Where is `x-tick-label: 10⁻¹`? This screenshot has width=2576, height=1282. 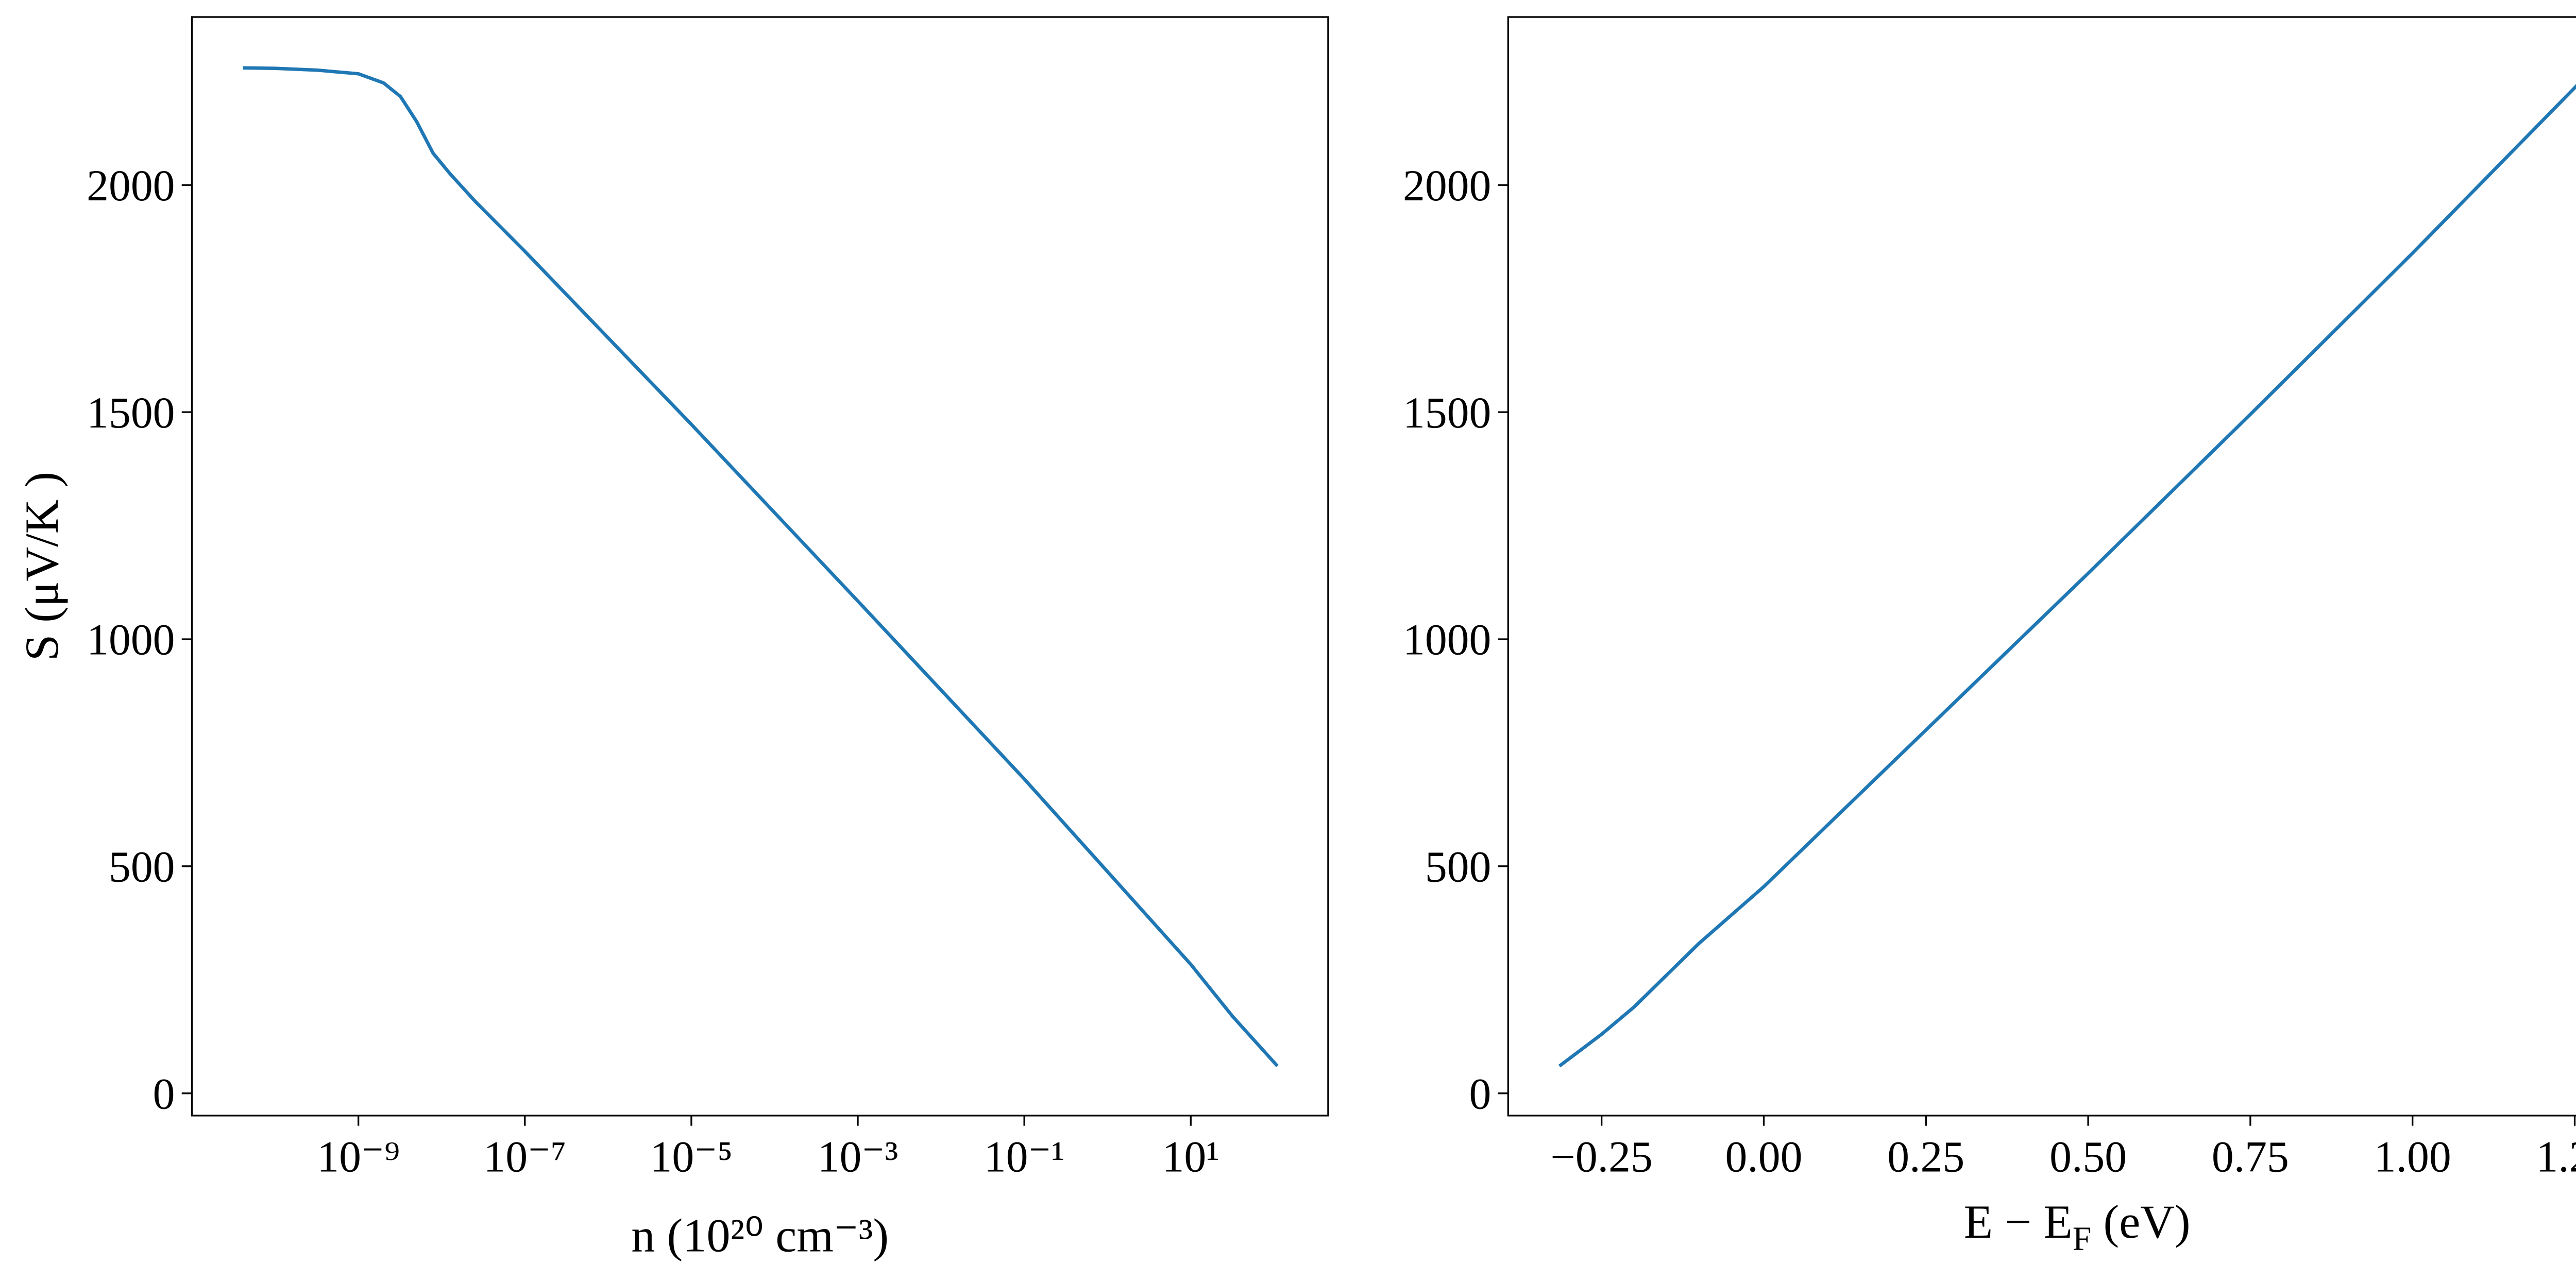 x-tick-label: 10⁻¹ is located at coordinates (1024, 1157).